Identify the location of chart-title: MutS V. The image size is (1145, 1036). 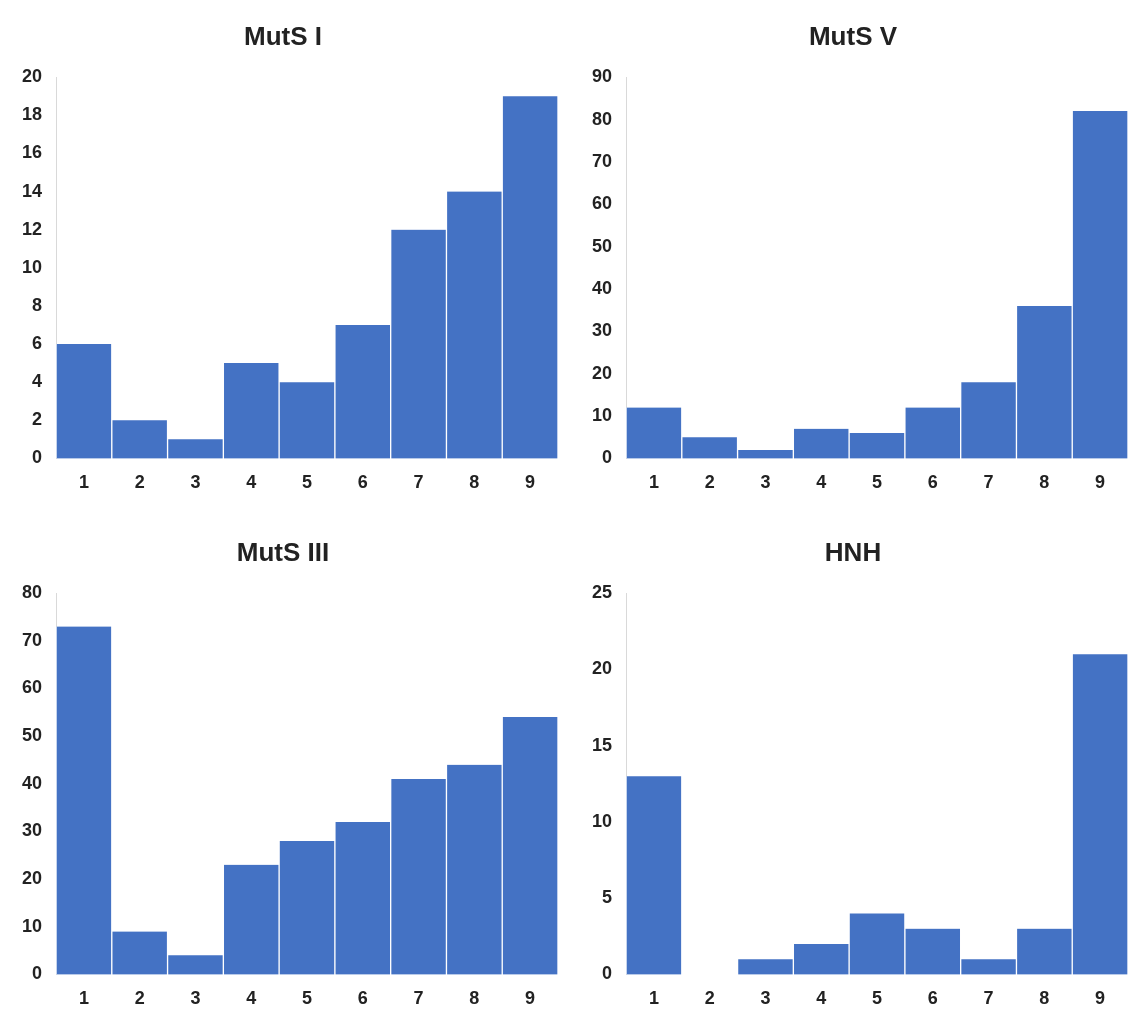
(853, 35).